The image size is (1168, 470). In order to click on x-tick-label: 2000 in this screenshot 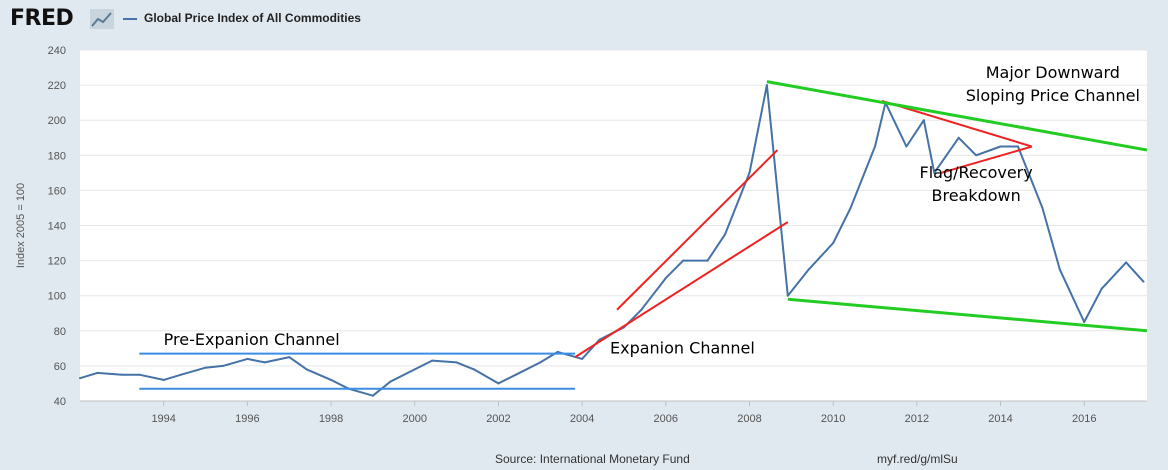, I will do `click(415, 419)`.